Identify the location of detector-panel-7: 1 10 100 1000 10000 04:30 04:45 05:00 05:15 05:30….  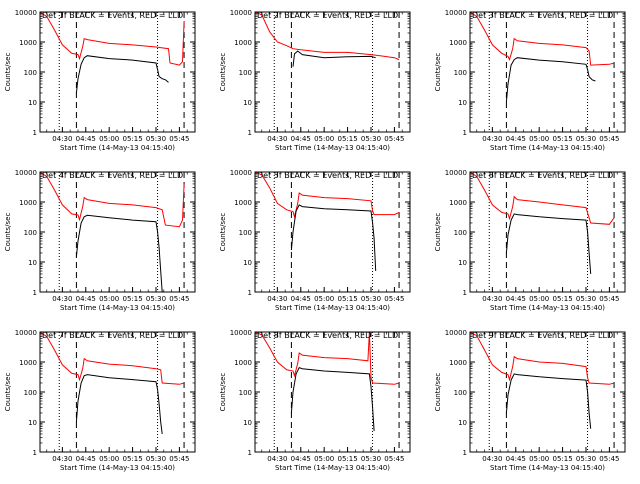
(100, 400).